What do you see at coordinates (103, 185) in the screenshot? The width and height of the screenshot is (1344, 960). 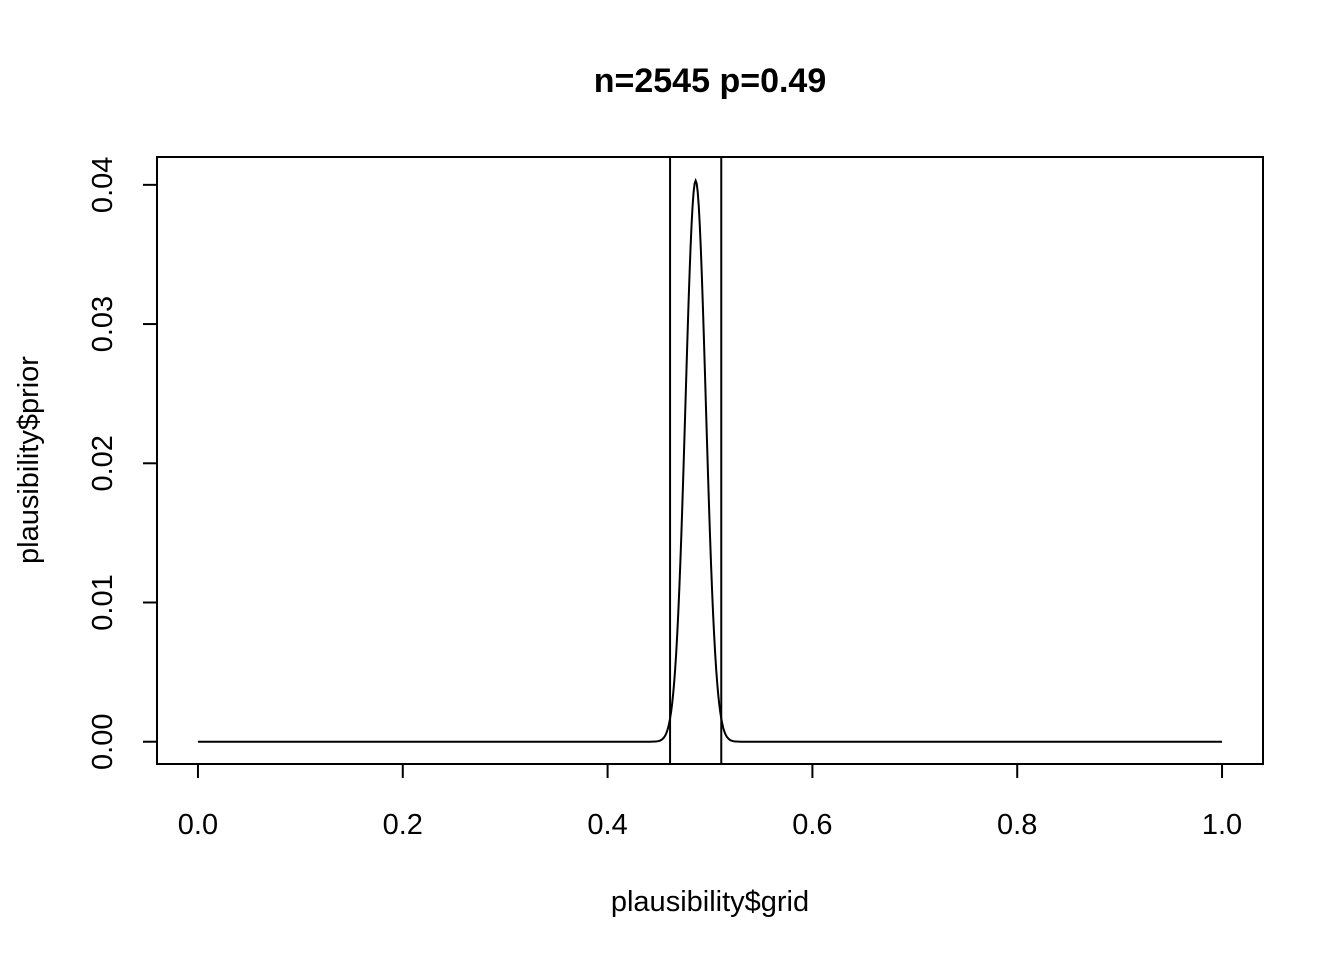 I see `y-tick-label: 0.04` at bounding box center [103, 185].